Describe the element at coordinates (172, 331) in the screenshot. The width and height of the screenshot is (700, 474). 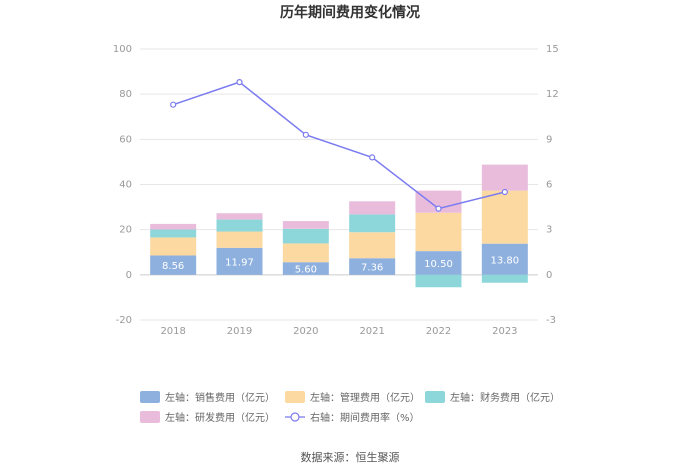
I see `x-tick-label: 2018` at that location.